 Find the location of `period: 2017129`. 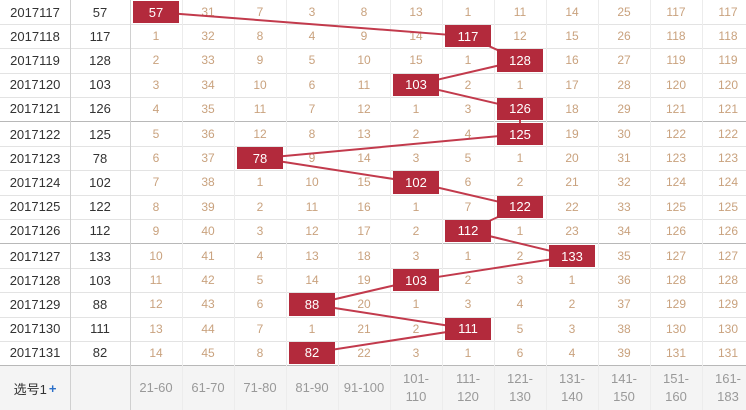

period: 2017129 is located at coordinates (35, 304).